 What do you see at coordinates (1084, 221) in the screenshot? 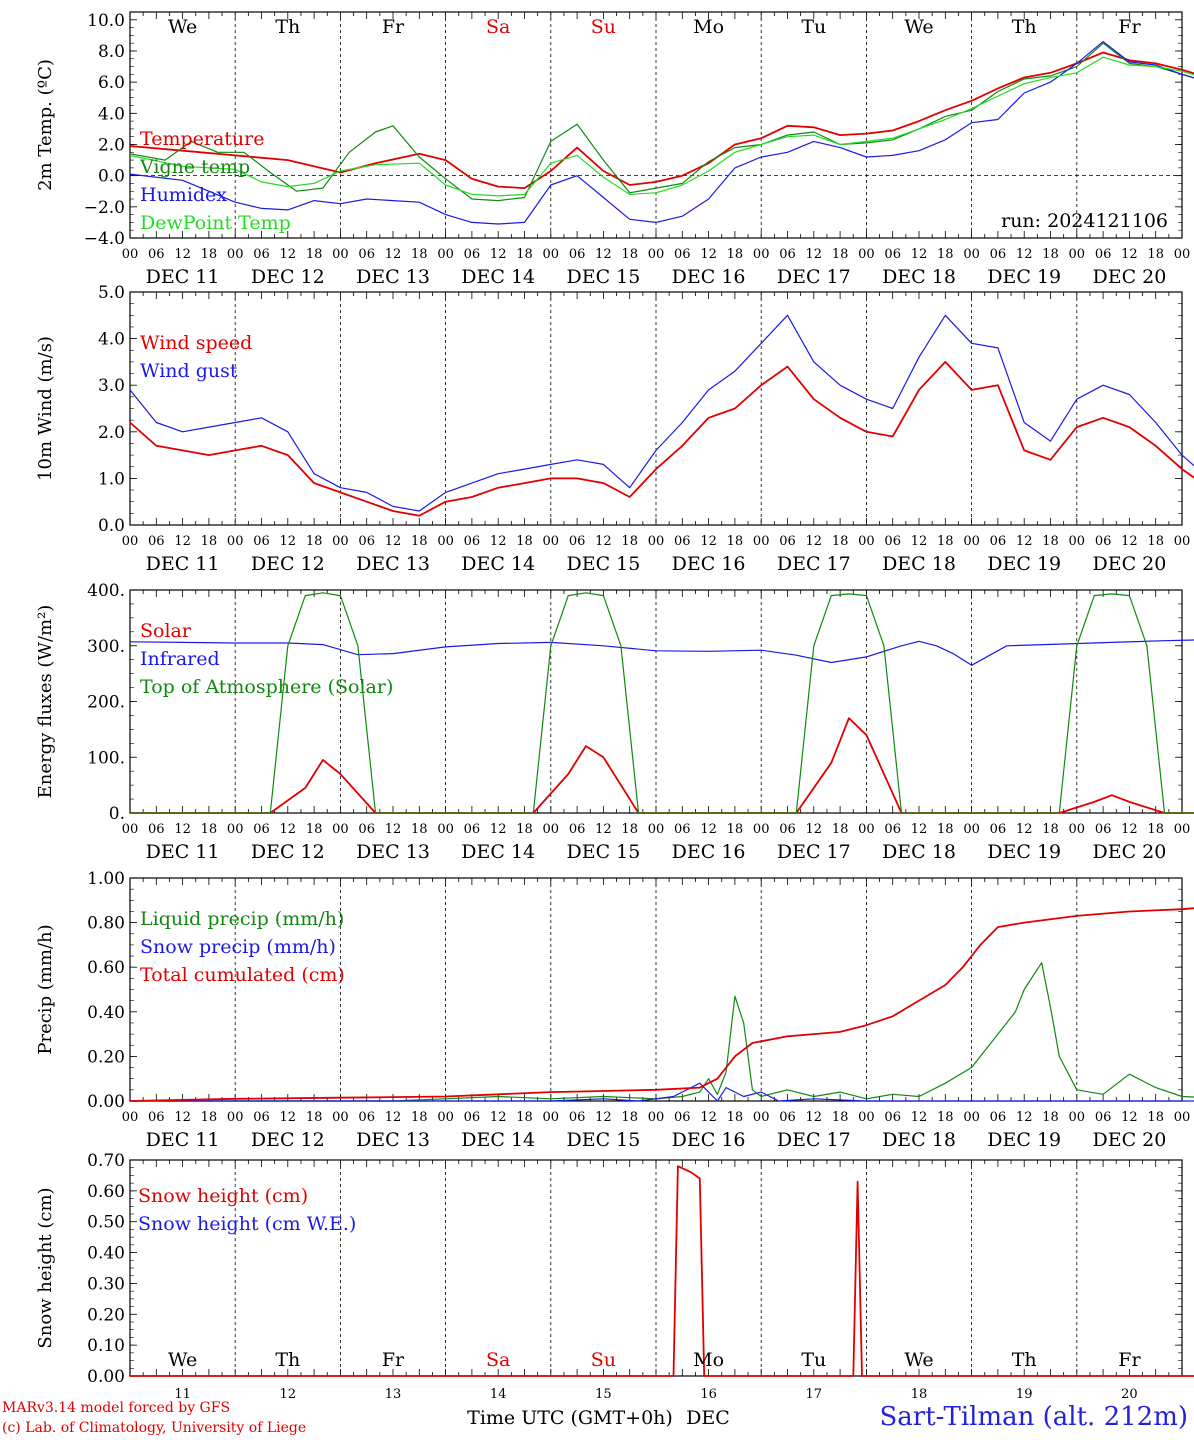
I see `run-label: run: 2024121106` at bounding box center [1084, 221].